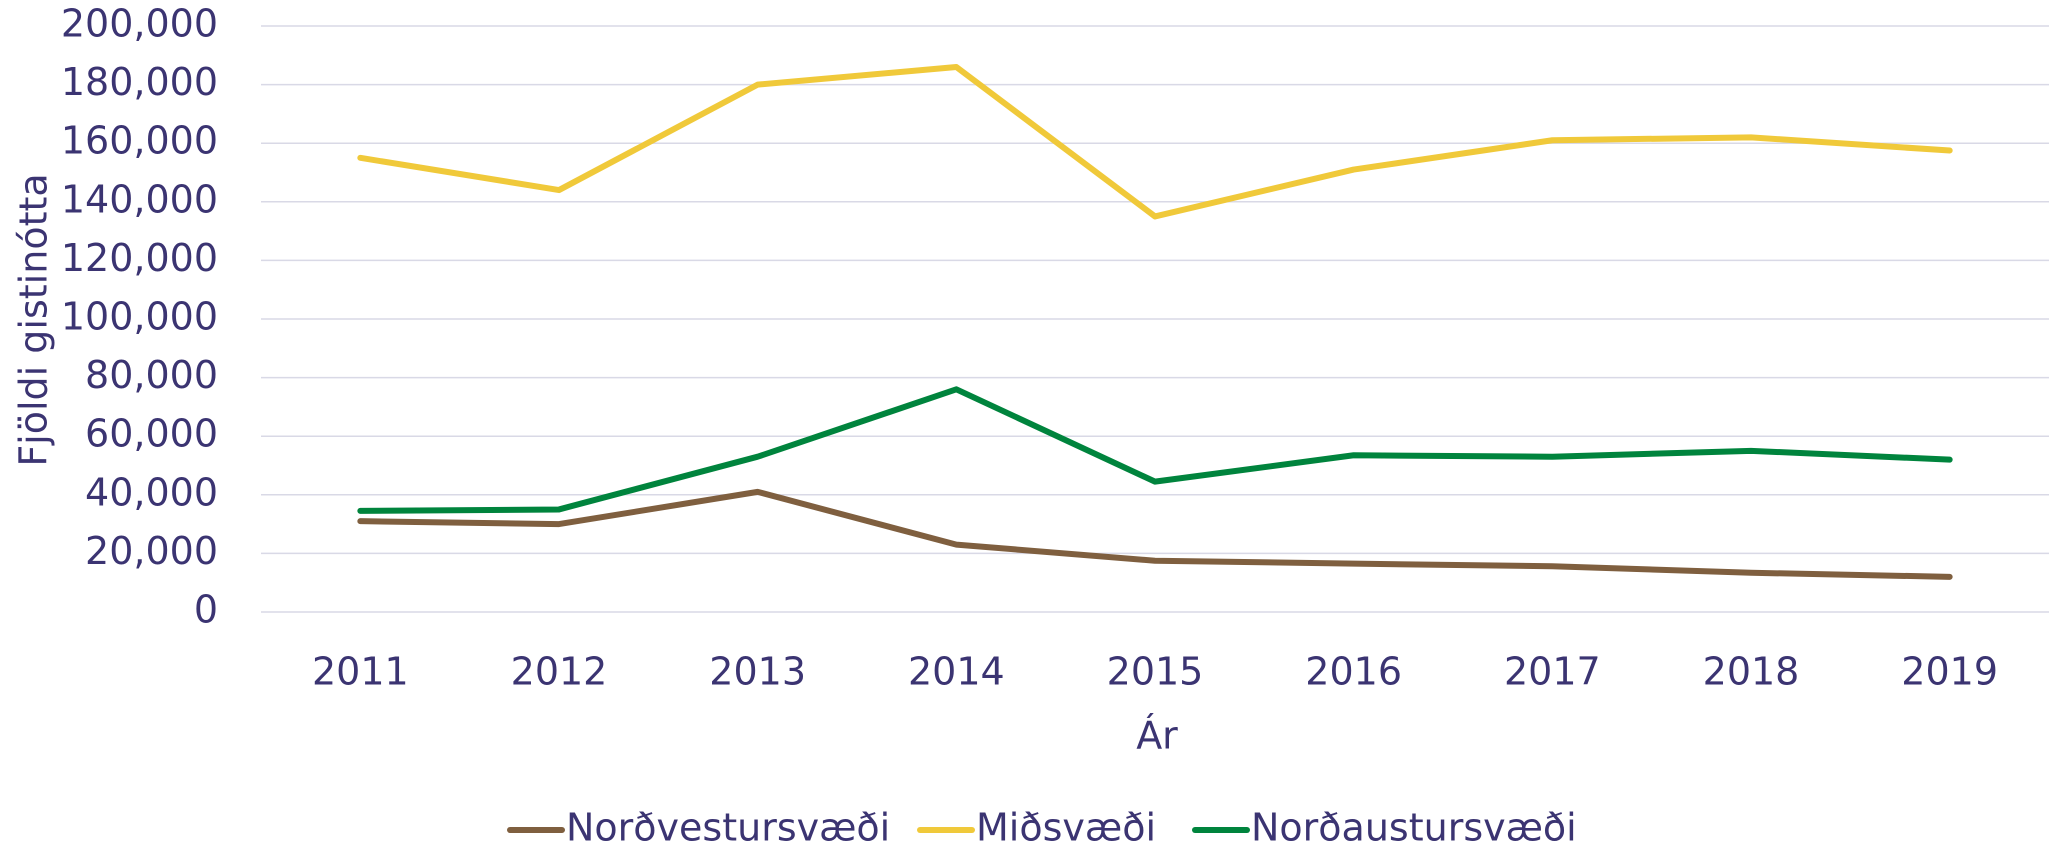  Describe the element at coordinates (559, 672) in the screenshot. I see `x-tick-label: 2012` at that location.